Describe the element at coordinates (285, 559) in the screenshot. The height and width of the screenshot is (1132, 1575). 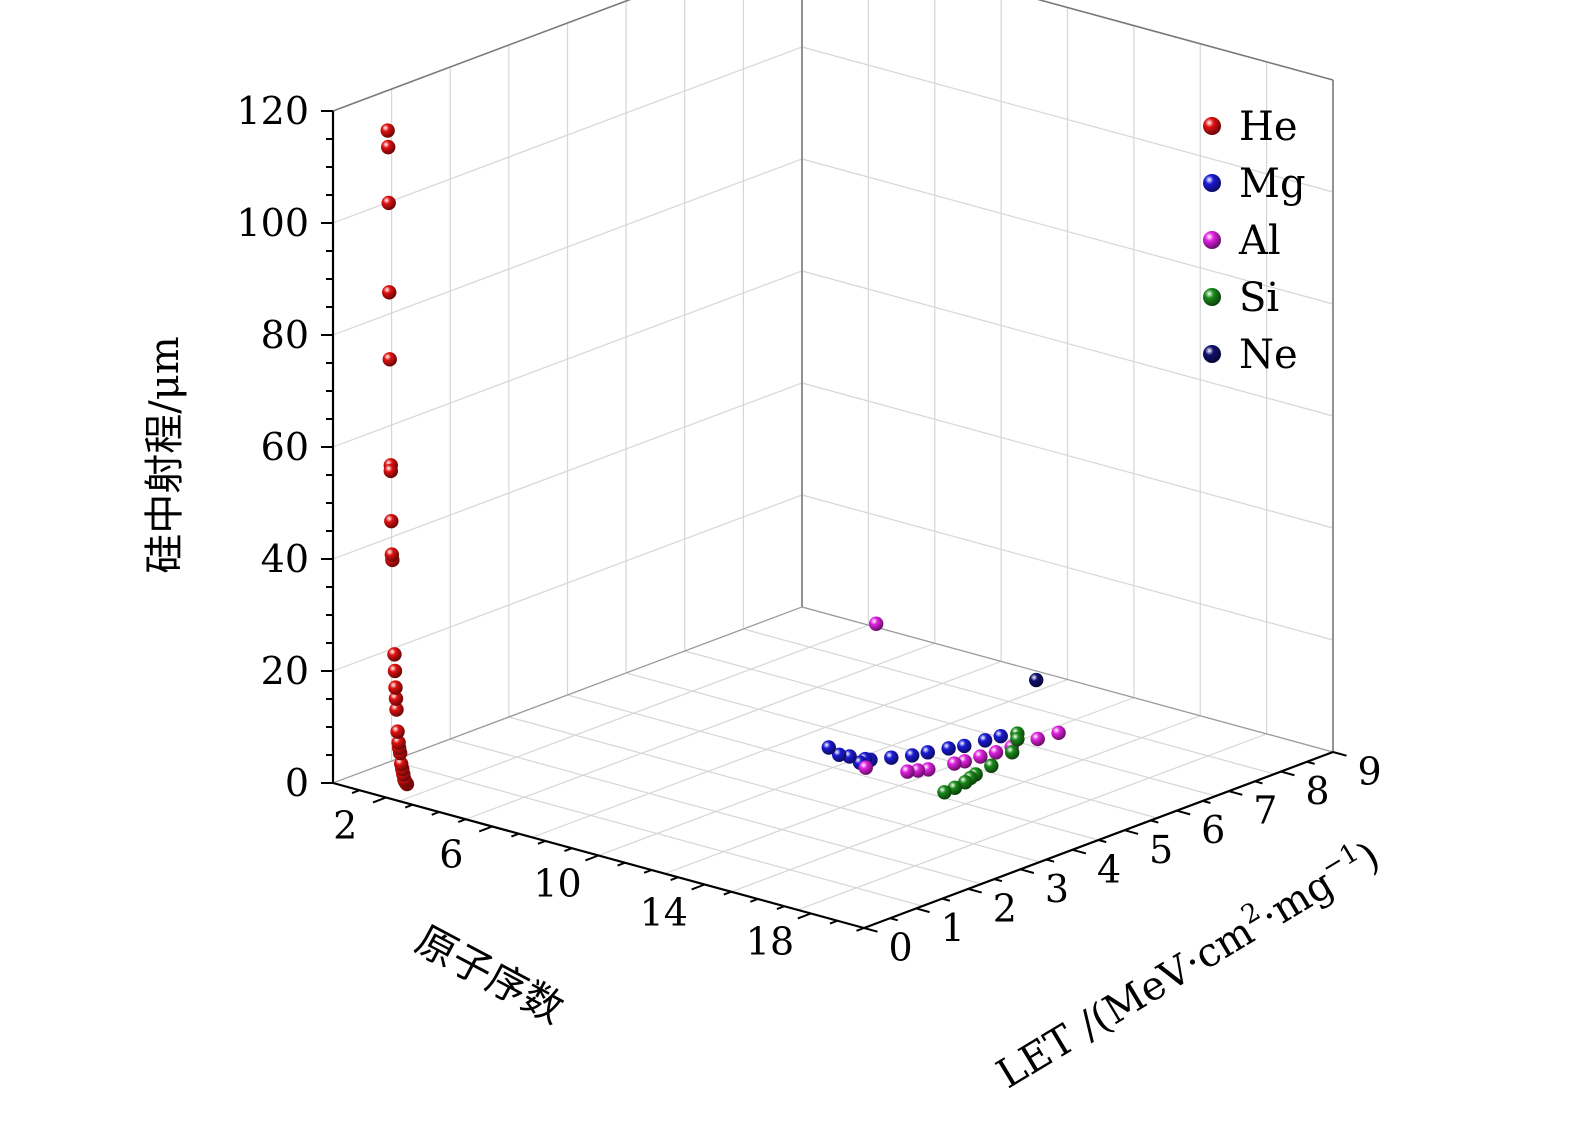
I see `z-tick-label: 40` at that location.